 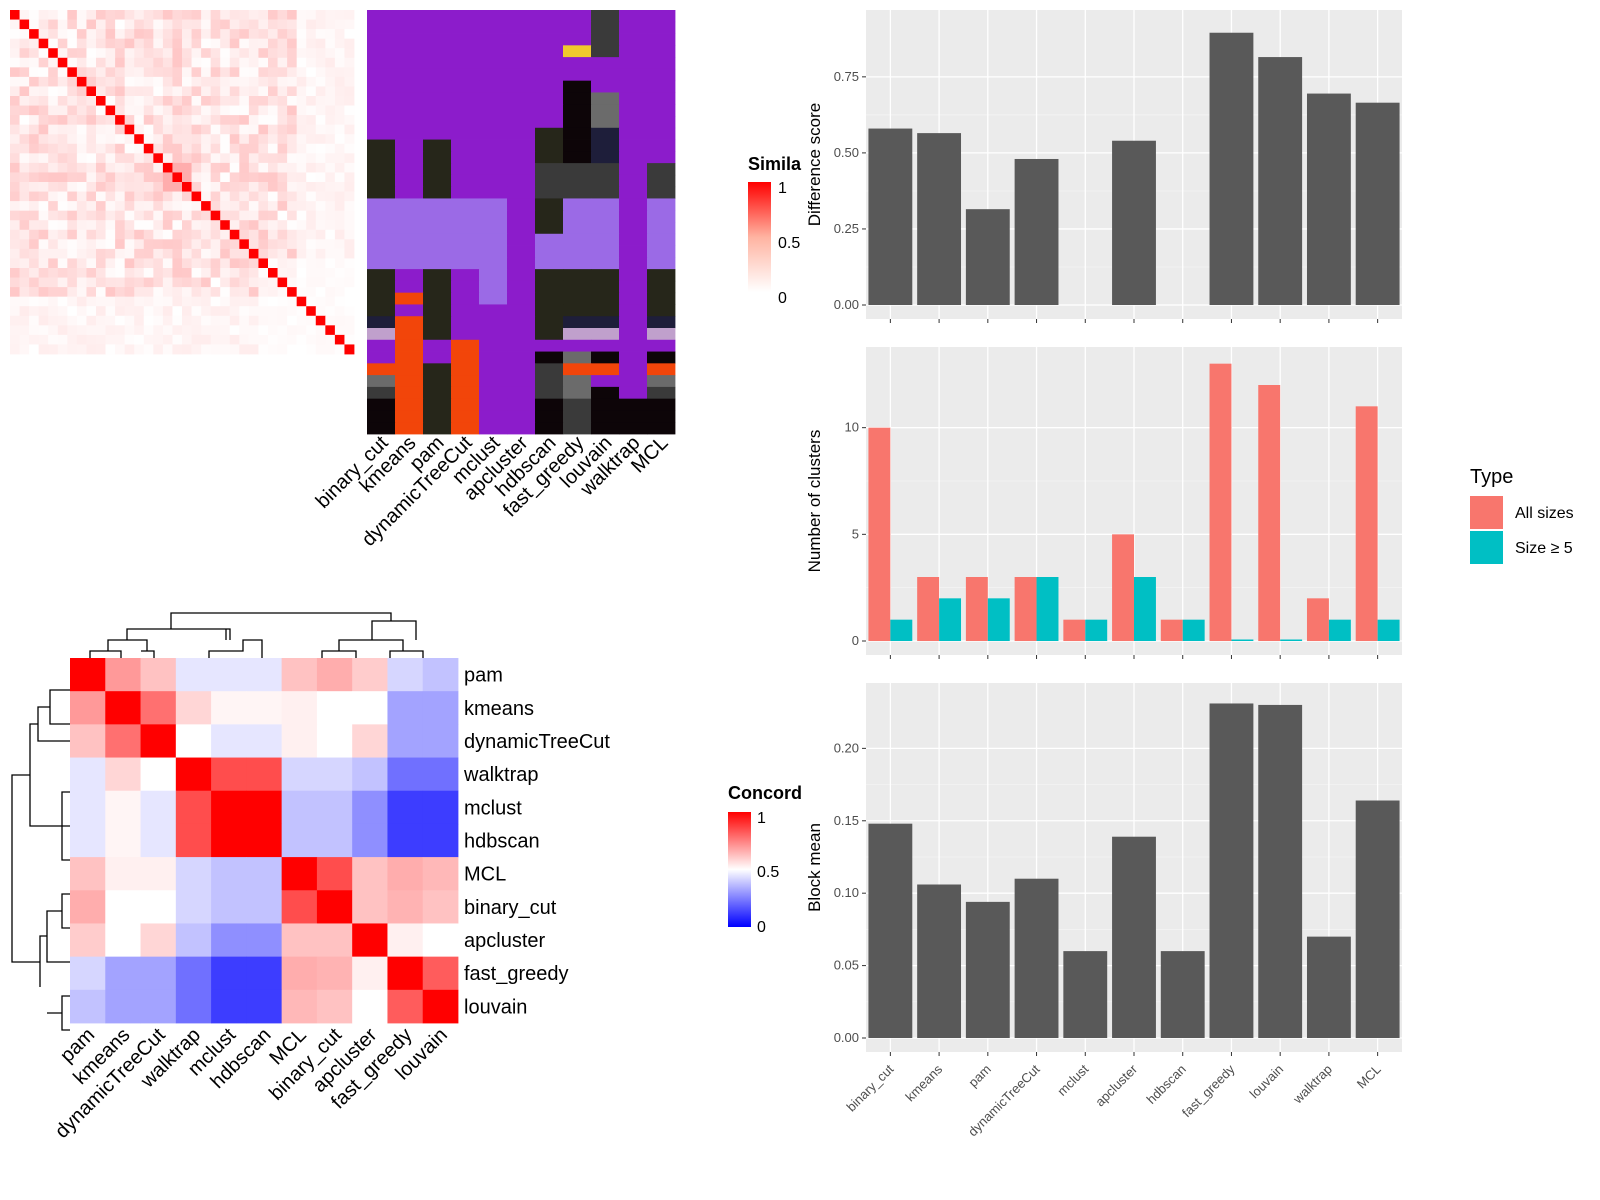 I want to click on bar-All sizes-kmeans, so click(x=928, y=609).